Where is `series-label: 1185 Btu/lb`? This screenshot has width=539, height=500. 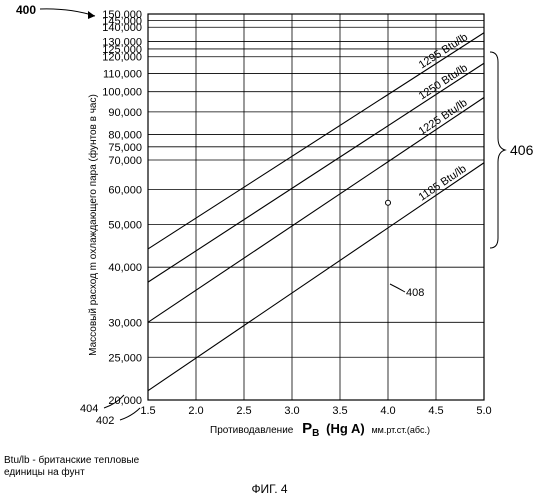 series-label: 1185 Btu/lb is located at coordinates (443, 183).